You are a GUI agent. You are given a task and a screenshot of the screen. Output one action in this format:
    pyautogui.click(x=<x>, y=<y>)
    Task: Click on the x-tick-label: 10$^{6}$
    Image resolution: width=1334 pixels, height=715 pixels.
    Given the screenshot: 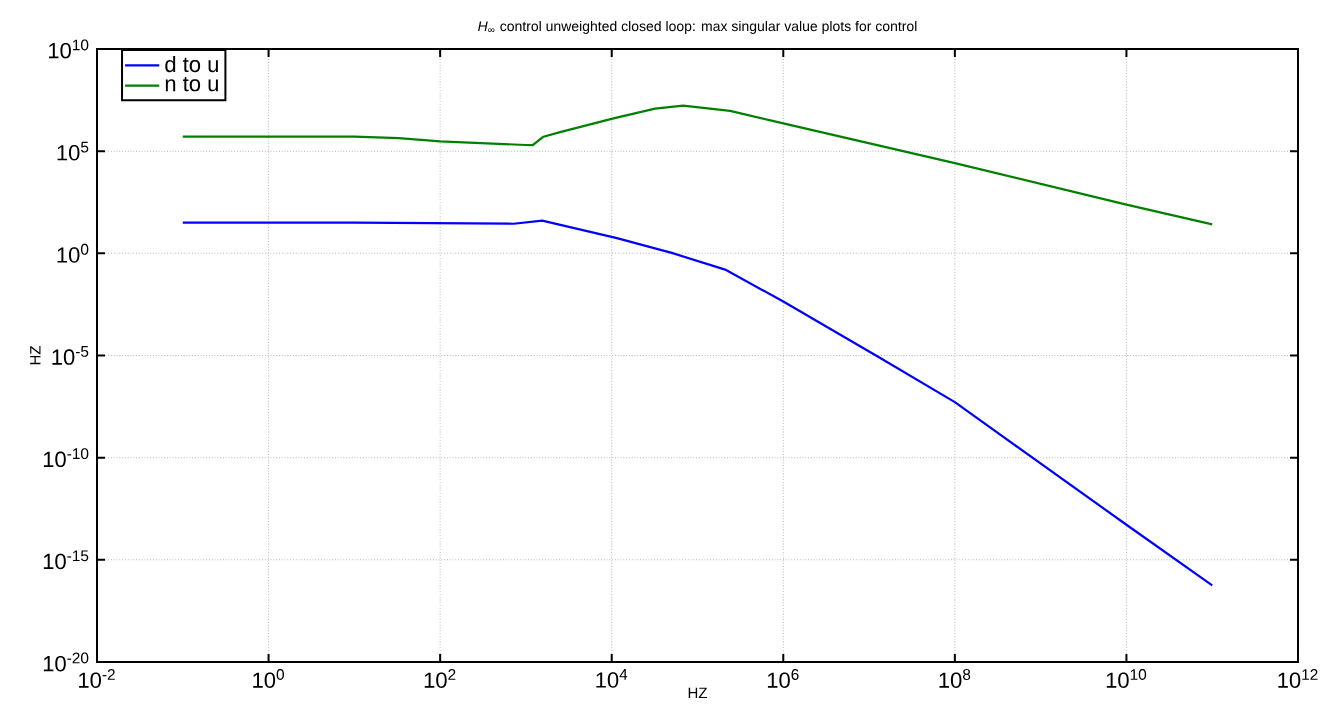 What is the action you would take?
    pyautogui.click(x=783, y=678)
    